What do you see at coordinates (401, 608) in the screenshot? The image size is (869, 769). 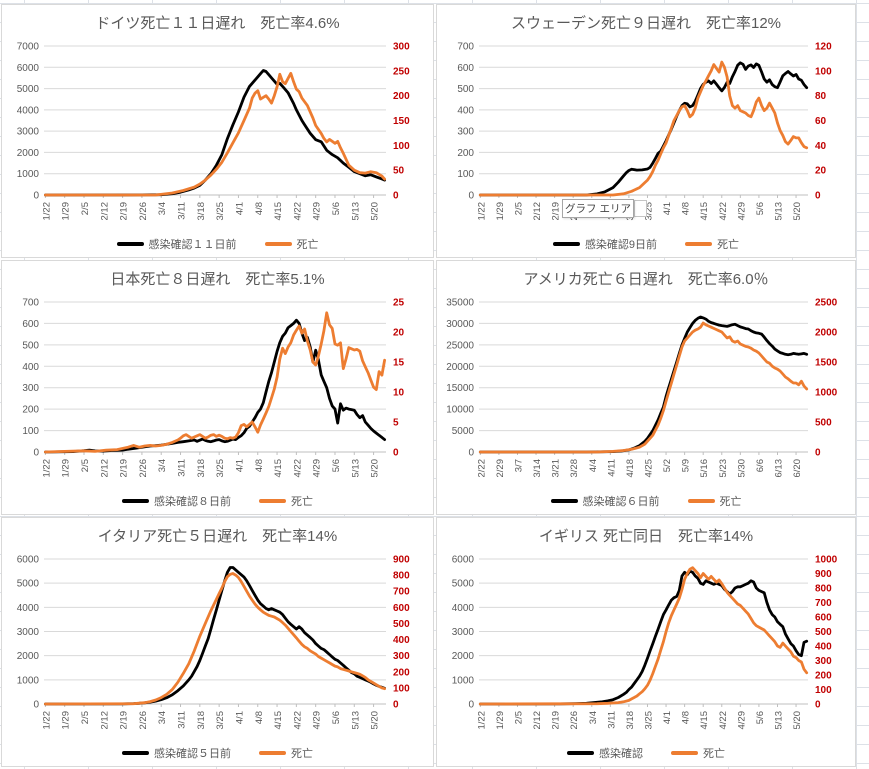 I see `right-axis-tick-label: 600` at bounding box center [401, 608].